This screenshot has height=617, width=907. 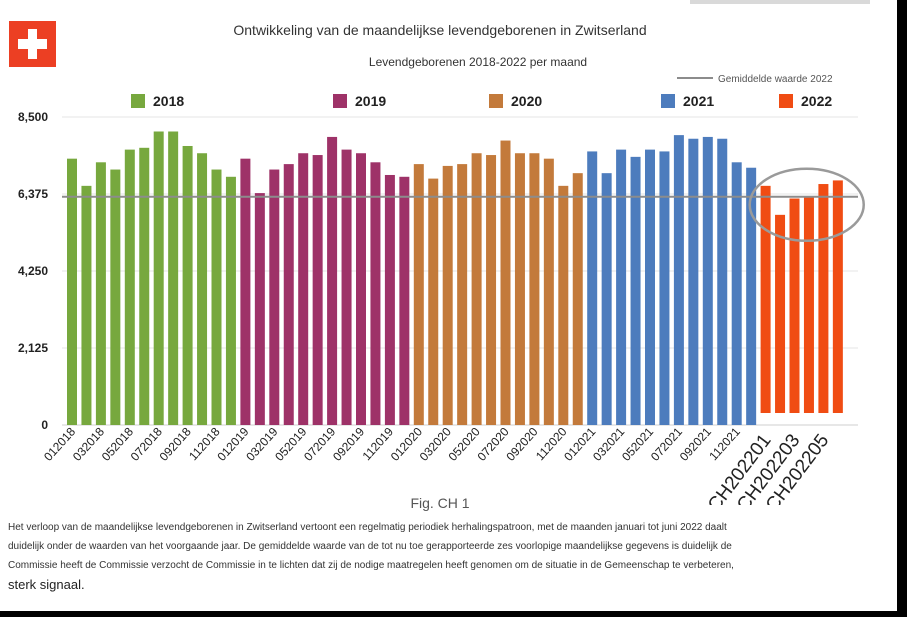 What do you see at coordinates (698, 101) in the screenshot?
I see `legend-label-2021: 2021` at bounding box center [698, 101].